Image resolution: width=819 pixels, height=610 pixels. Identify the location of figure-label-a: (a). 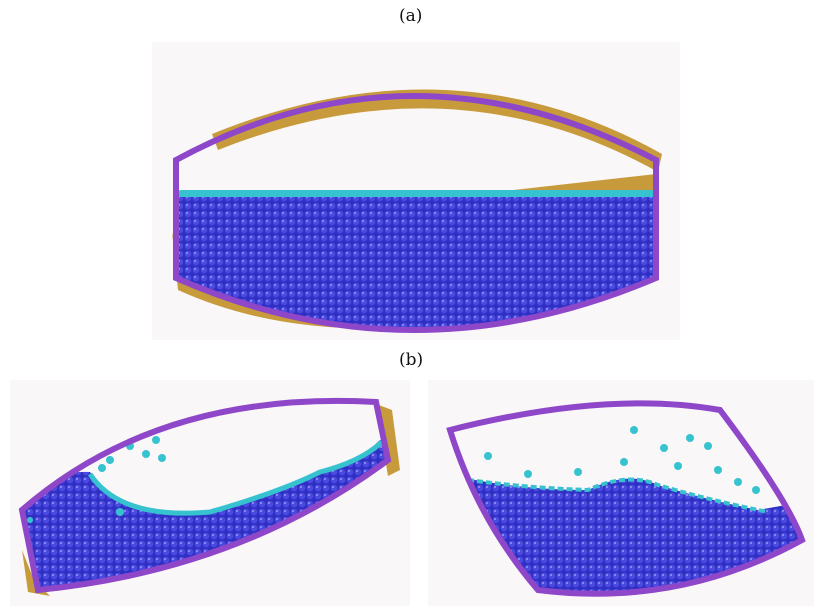
(411, 16).